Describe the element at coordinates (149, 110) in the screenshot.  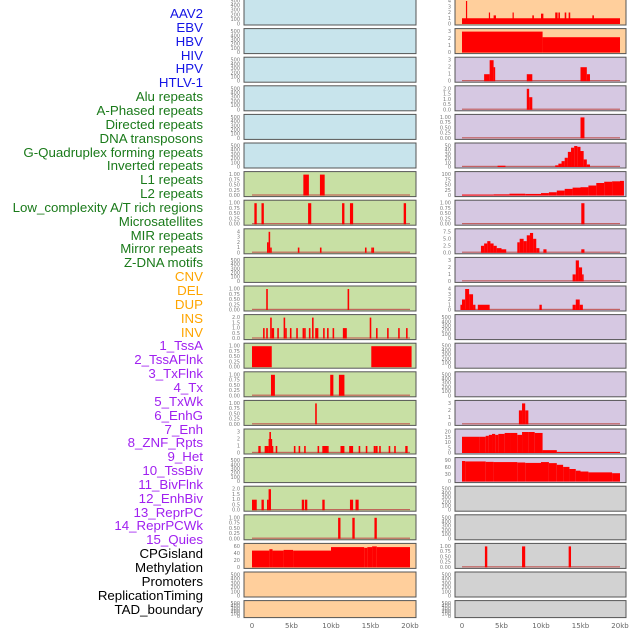
I see `track-label: A-Phased repeats` at that location.